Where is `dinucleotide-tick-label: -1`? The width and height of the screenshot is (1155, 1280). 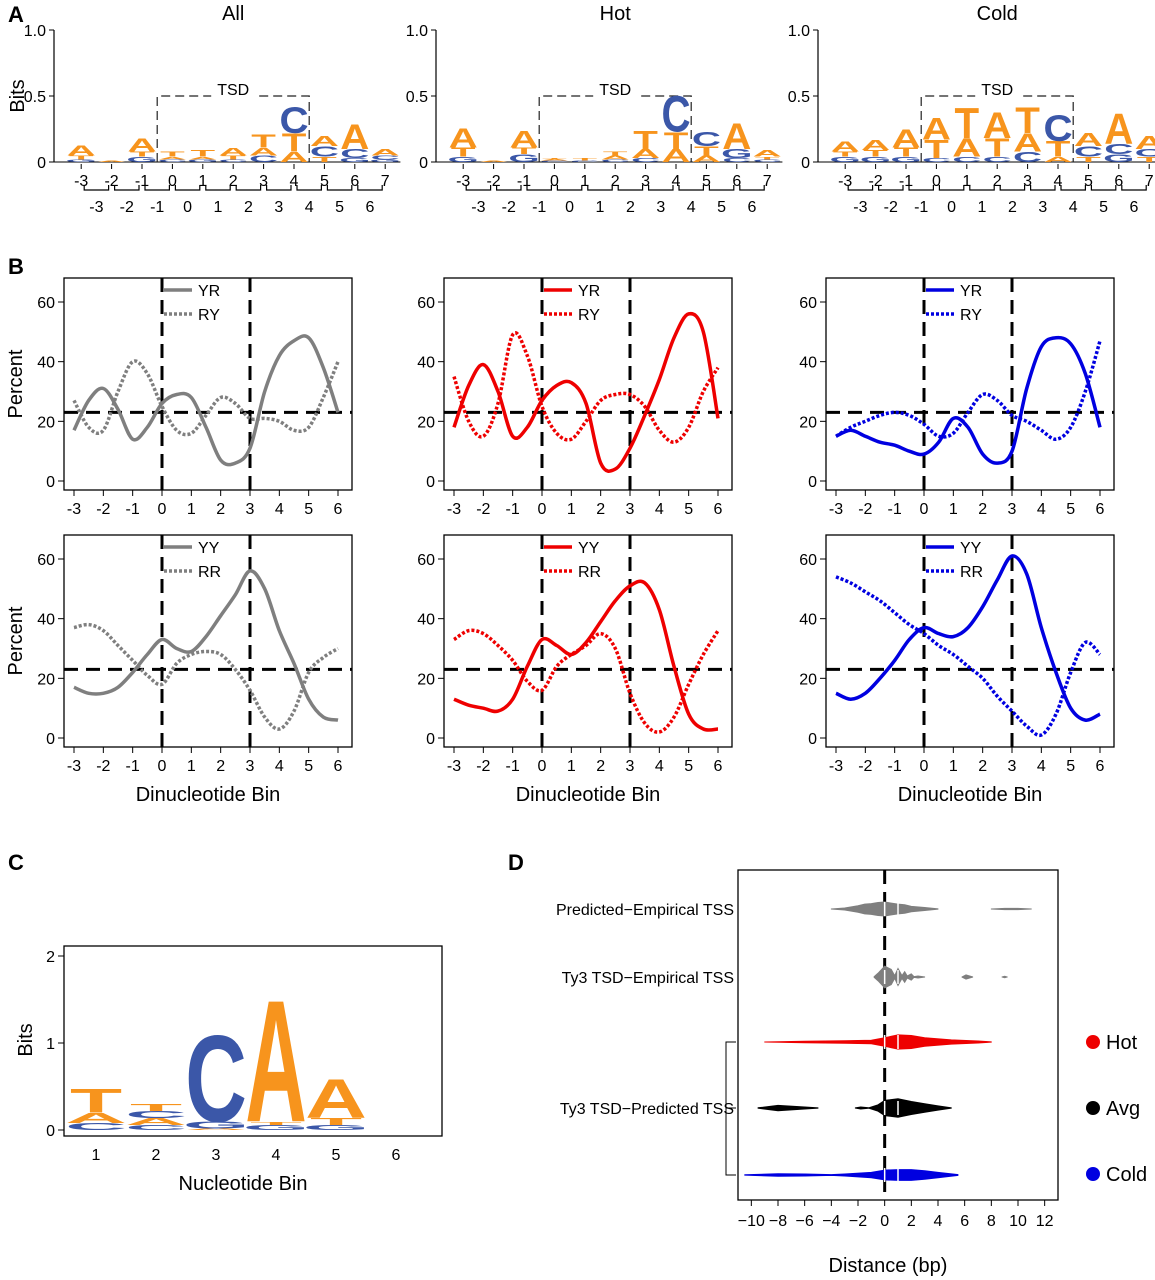 dinucleotide-tick-label: -1 is located at coordinates (157, 207).